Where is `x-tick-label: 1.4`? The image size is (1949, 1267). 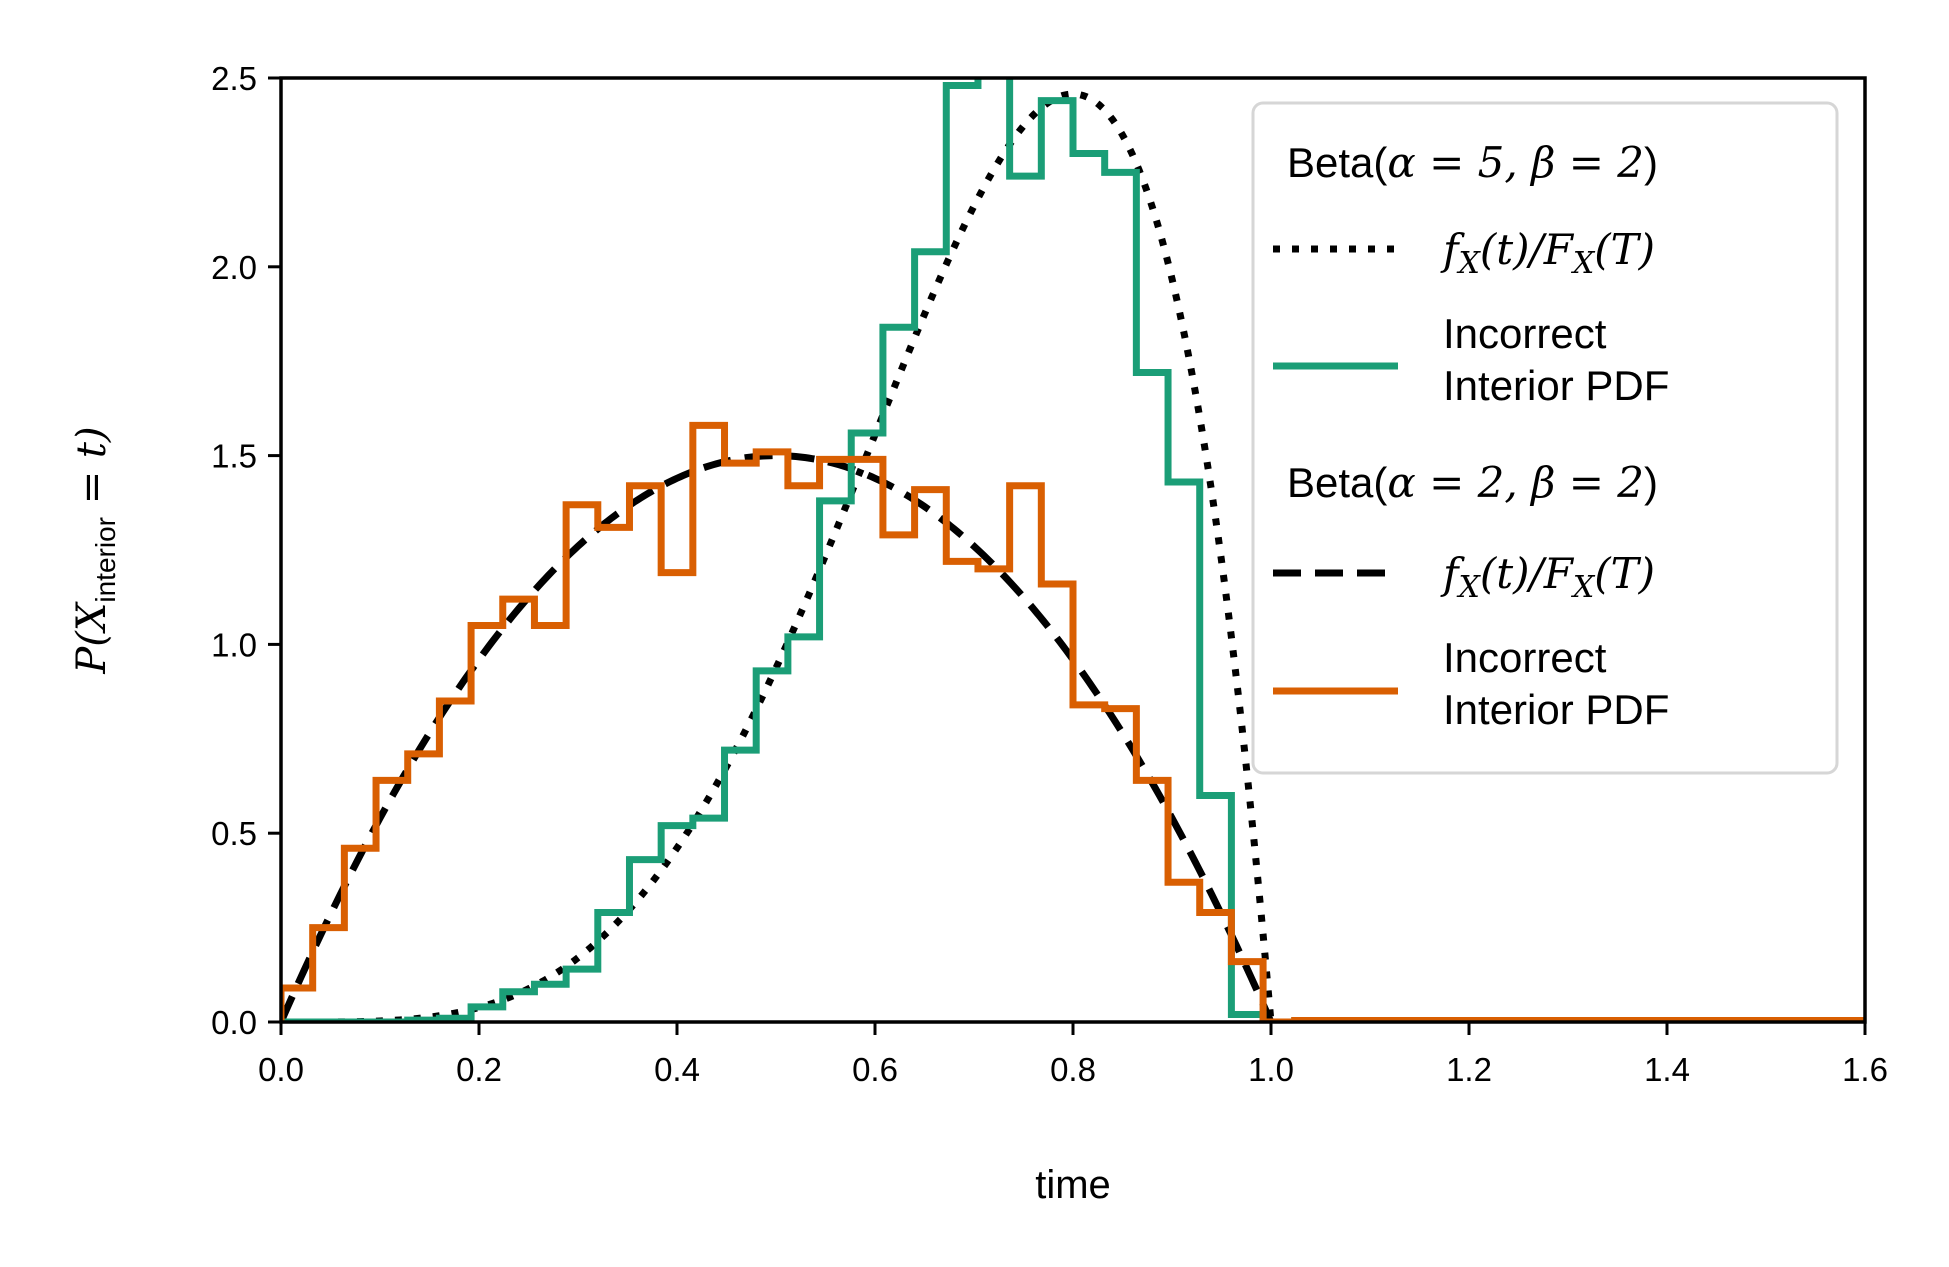 x-tick-label: 1.4 is located at coordinates (1667, 1069).